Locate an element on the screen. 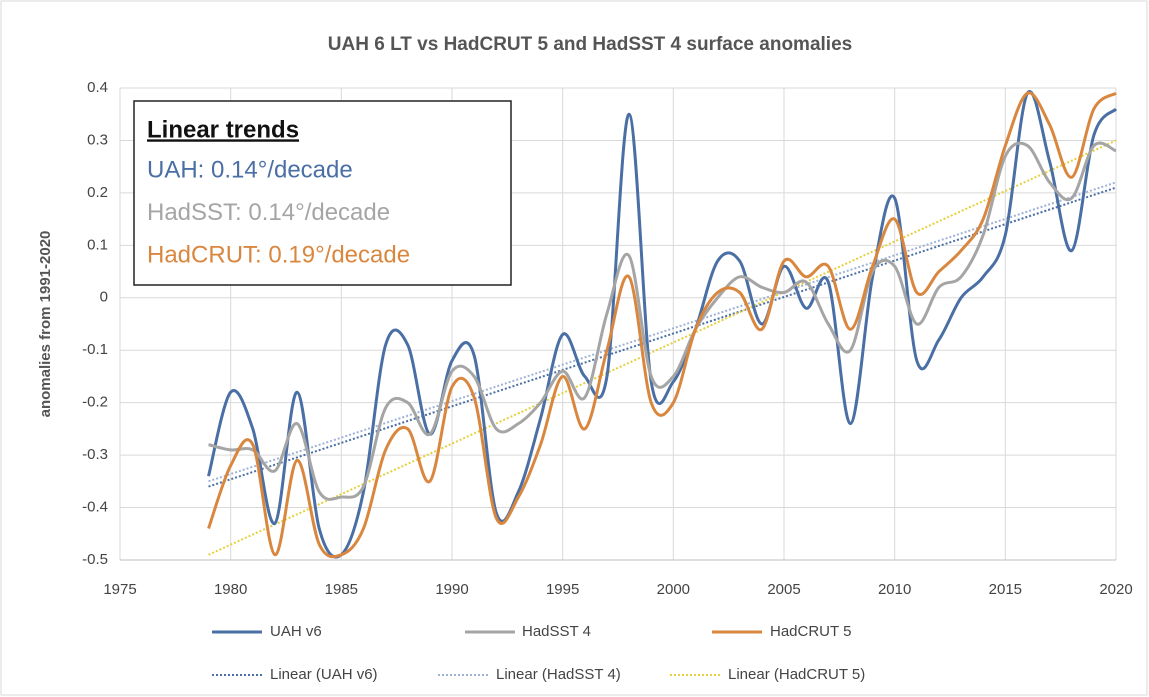  y-tick-label: -0.1 is located at coordinates (95, 349).